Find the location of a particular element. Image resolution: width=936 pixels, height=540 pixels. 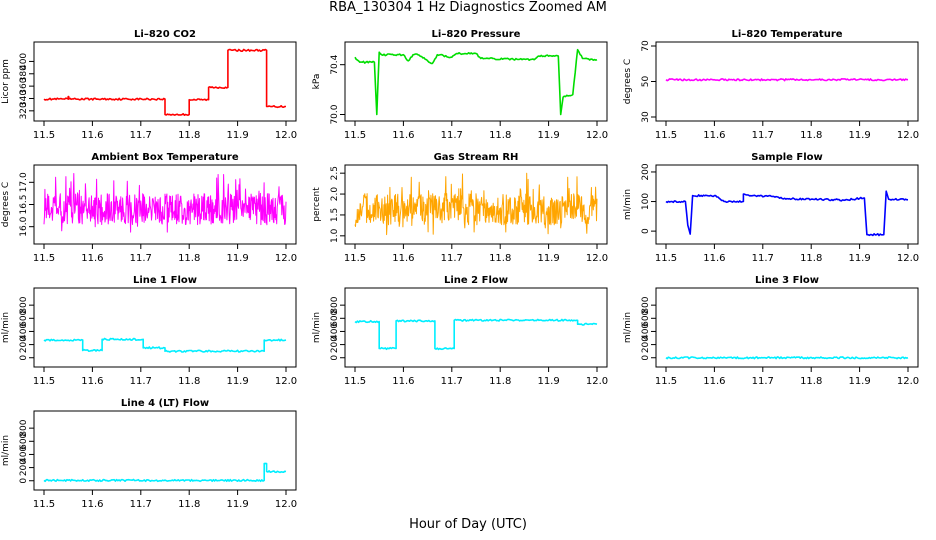

series-line-rh is located at coordinates (476, 204).